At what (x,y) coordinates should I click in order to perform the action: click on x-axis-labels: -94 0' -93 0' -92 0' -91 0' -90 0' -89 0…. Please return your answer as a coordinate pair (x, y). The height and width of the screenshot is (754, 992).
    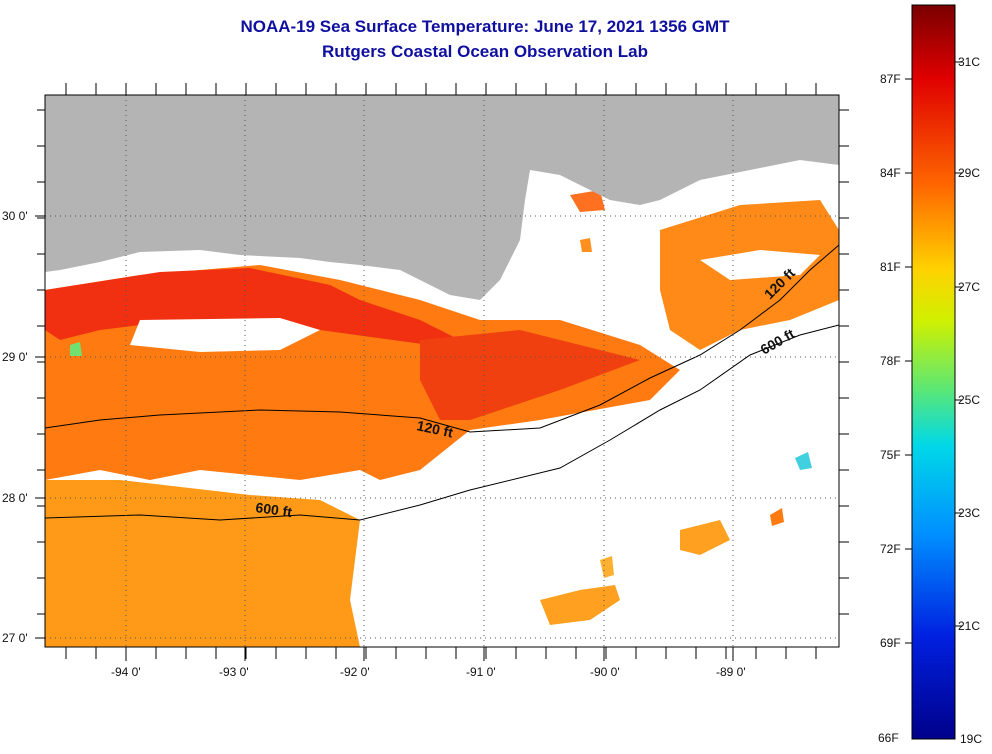
    Looking at the image, I should click on (428, 672).